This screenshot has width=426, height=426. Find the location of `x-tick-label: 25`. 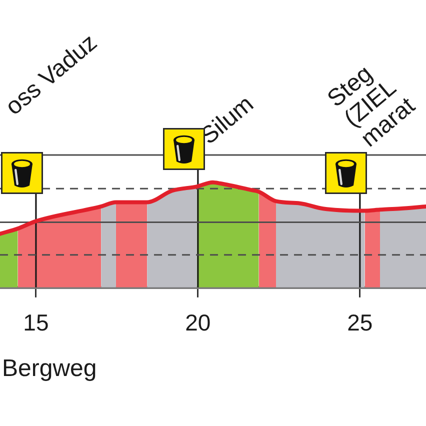

x-tick-label: 25 is located at coordinates (360, 323).